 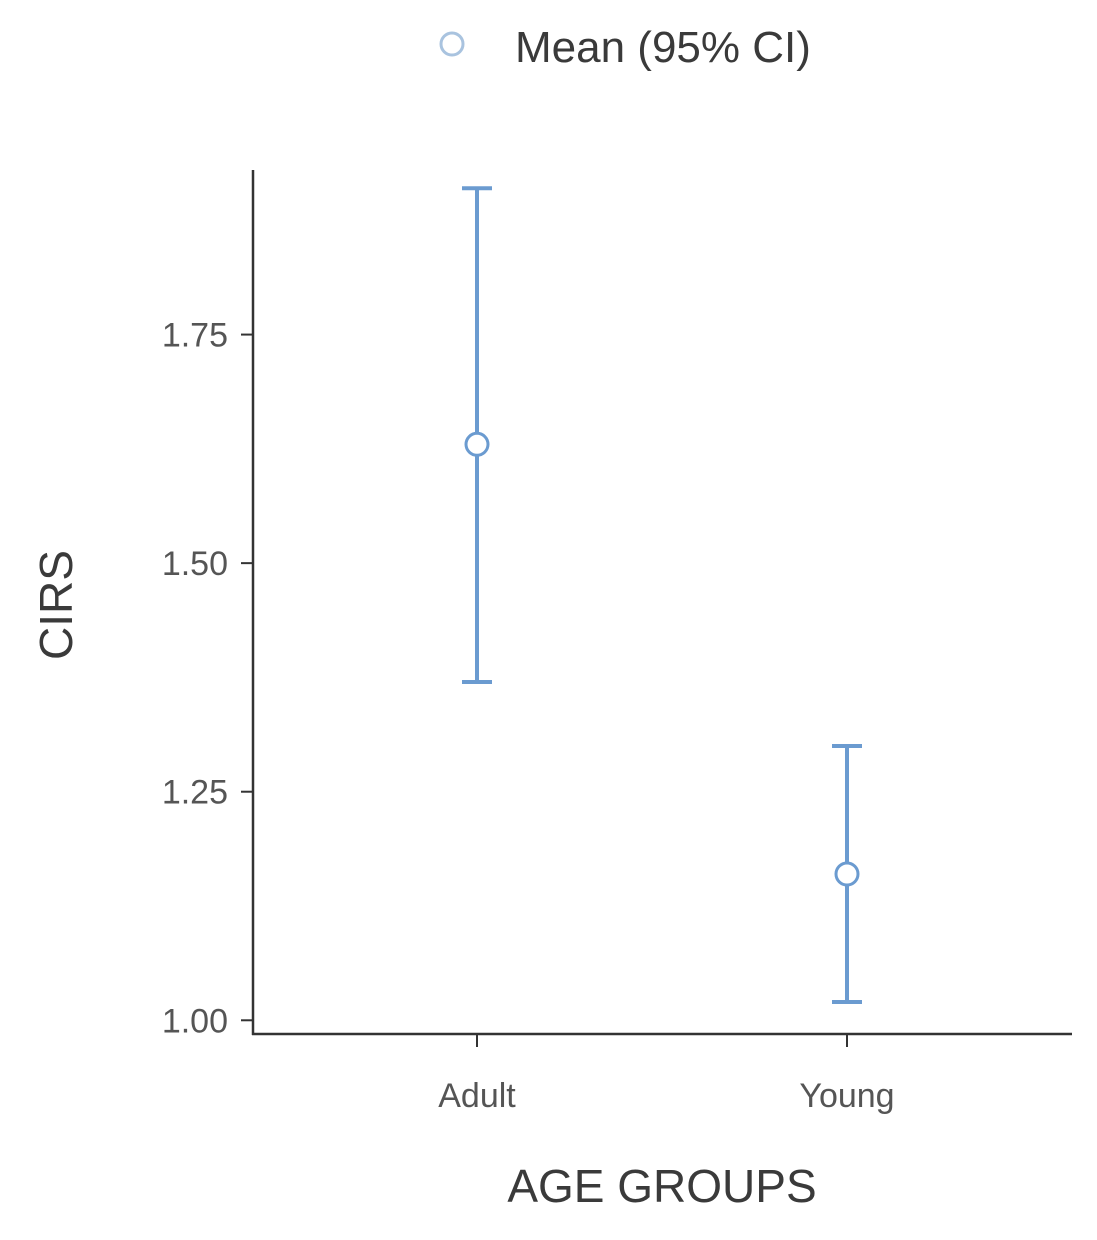 I want to click on y-axis-title: CIRS, so click(x=56, y=605).